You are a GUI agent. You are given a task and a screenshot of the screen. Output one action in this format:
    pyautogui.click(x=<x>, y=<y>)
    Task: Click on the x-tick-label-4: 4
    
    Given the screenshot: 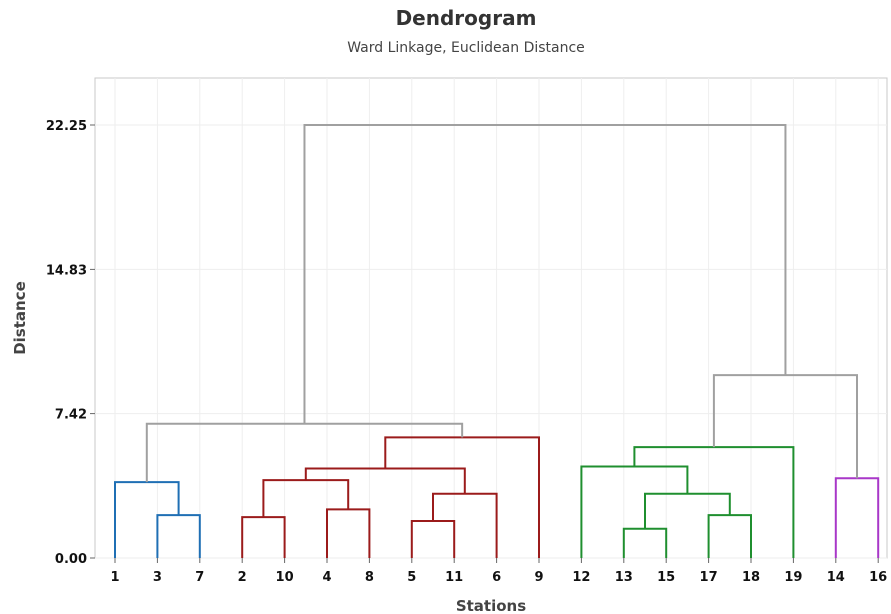 What is the action you would take?
    pyautogui.click(x=326, y=577)
    